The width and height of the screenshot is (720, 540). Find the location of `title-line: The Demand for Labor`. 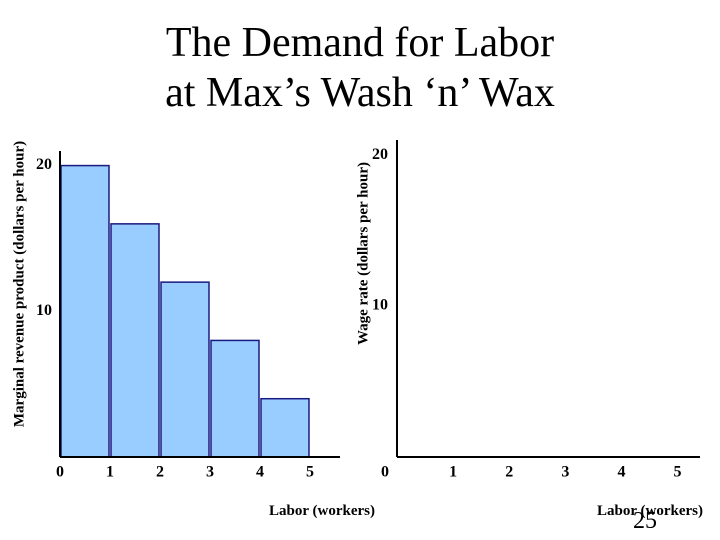

title-line: The Demand for Labor is located at coordinates (360, 43).